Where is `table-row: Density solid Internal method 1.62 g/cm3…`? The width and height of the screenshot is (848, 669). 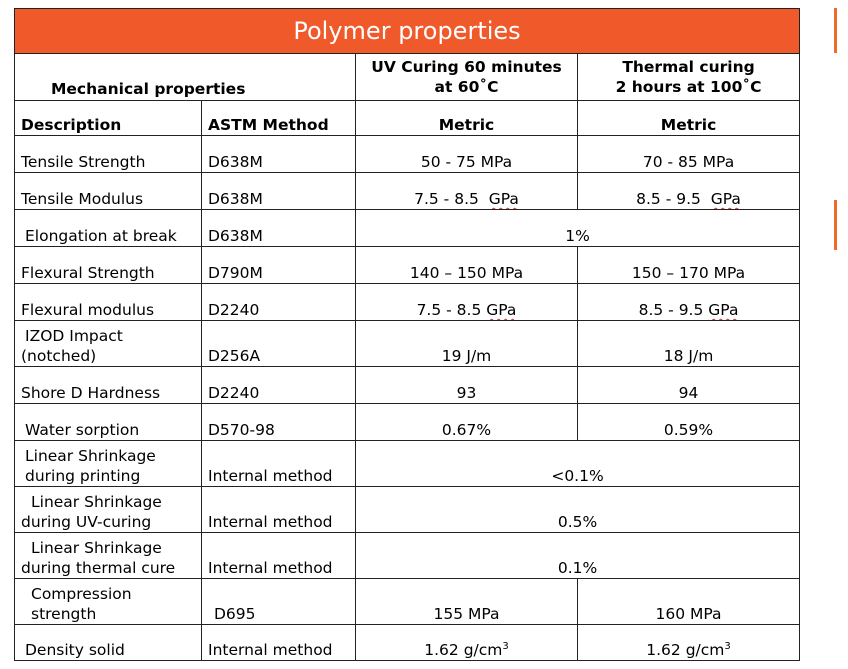
table-row: Density solid Internal method 1.62 g/cm3… is located at coordinates (407, 642).